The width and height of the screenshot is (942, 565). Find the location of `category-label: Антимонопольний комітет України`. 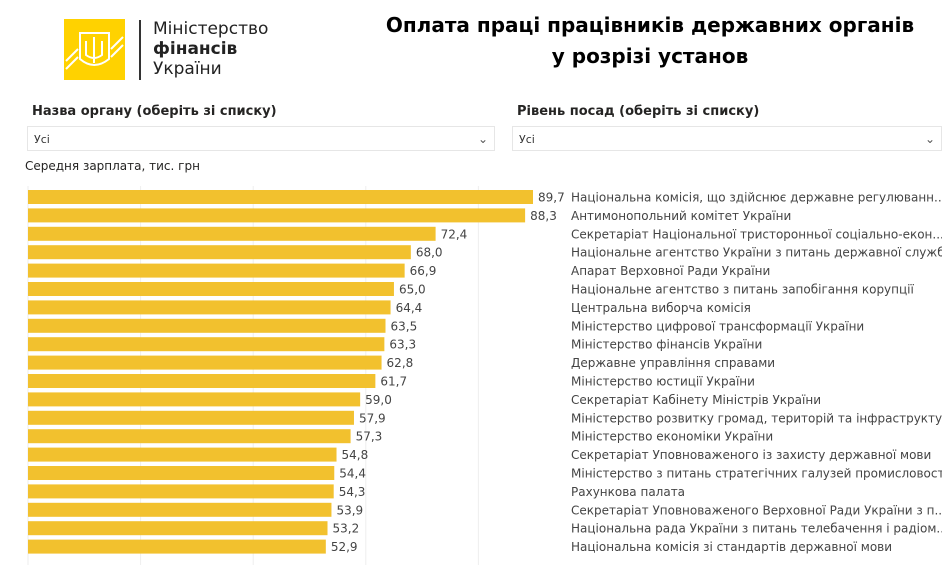

category-label: Антимонопольний комітет України is located at coordinates (681, 216).